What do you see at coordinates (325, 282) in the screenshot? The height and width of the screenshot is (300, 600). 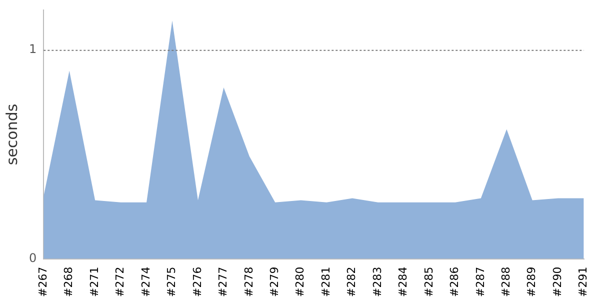 I see `x-tick-label: #281` at bounding box center [325, 282].